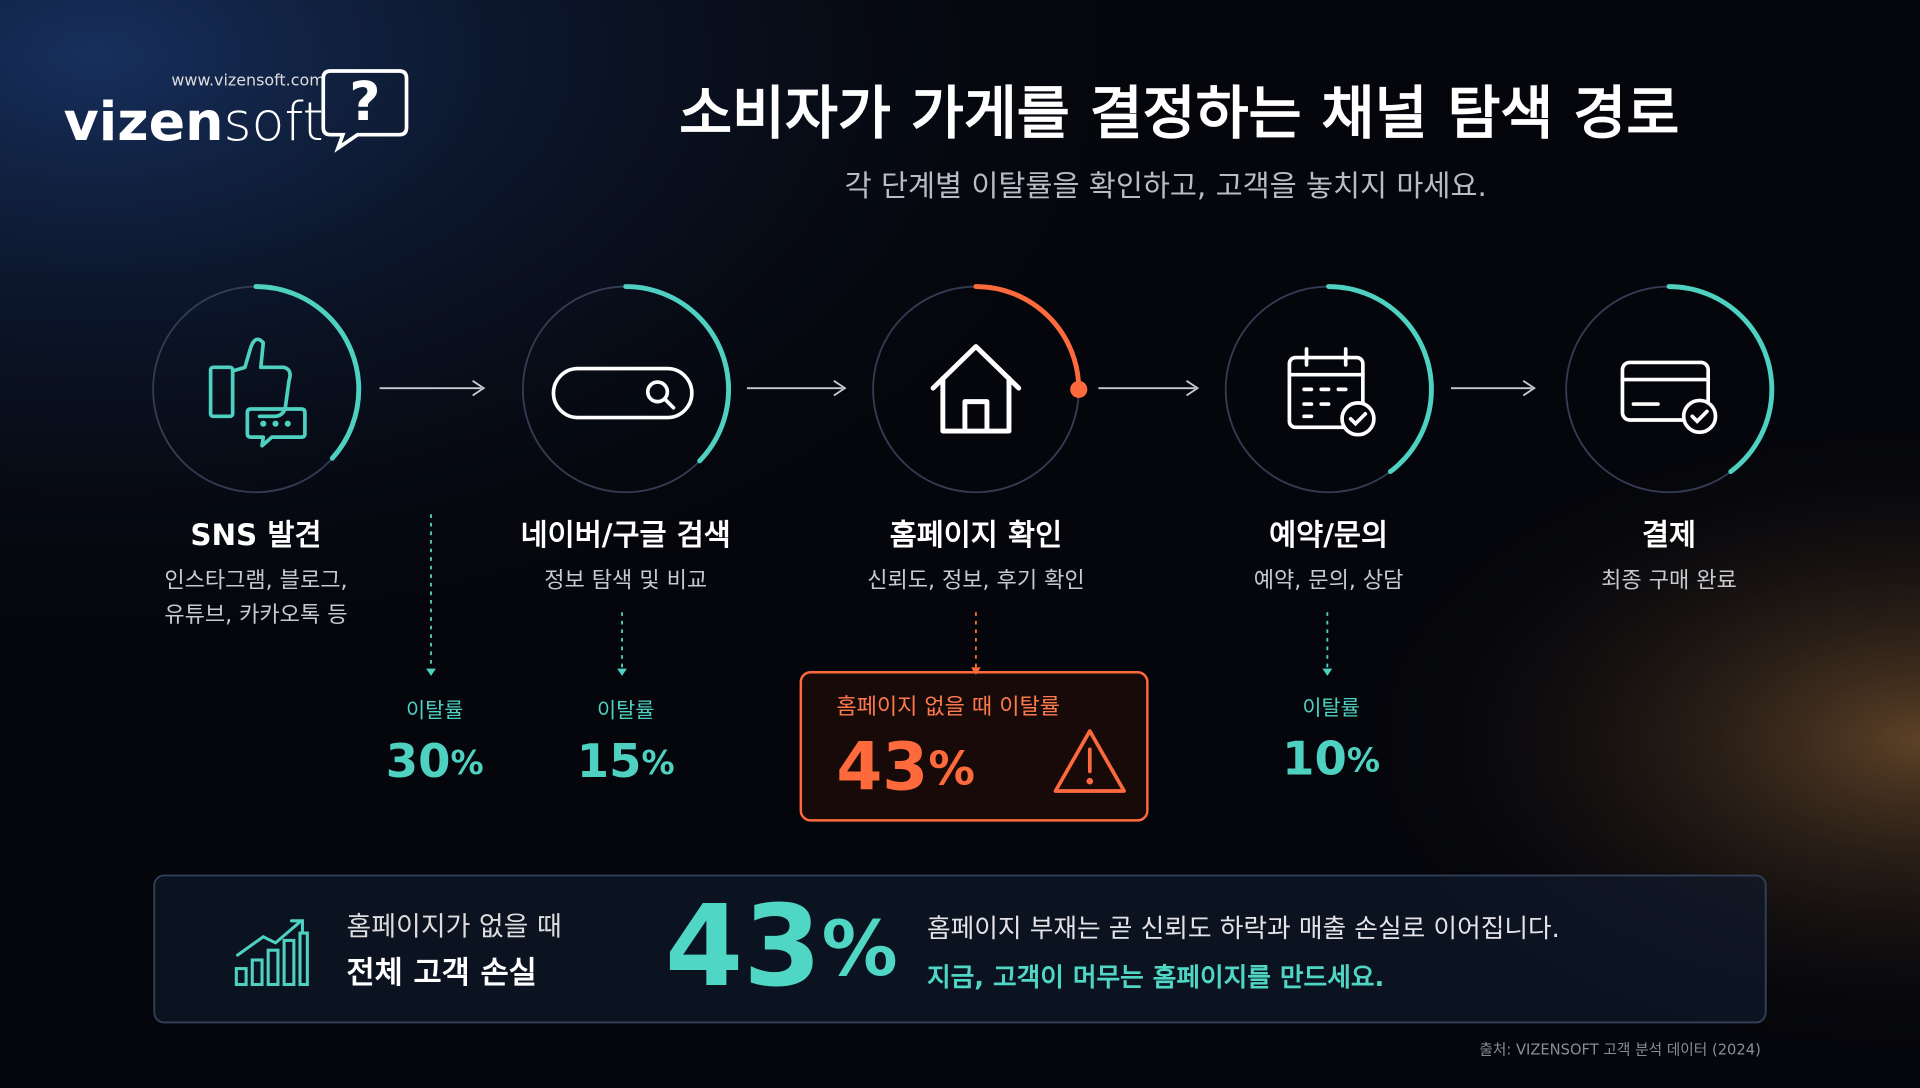 This screenshot has width=1920, height=1088. What do you see at coordinates (1155, 978) in the screenshot?
I see `summary-cta: 지금, 고객이 머무는 홈페이지를 만드세요.` at bounding box center [1155, 978].